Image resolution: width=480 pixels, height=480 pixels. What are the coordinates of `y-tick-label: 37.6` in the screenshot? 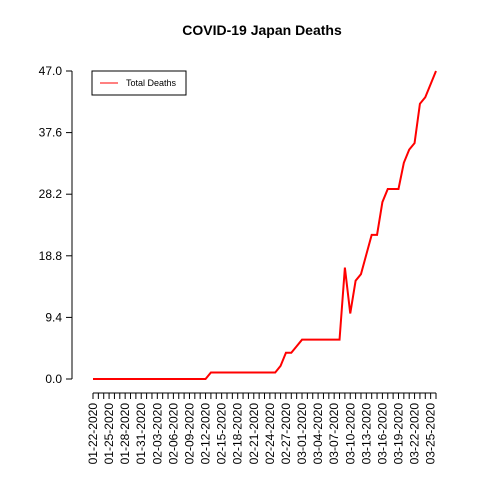 It's located at (51, 133).